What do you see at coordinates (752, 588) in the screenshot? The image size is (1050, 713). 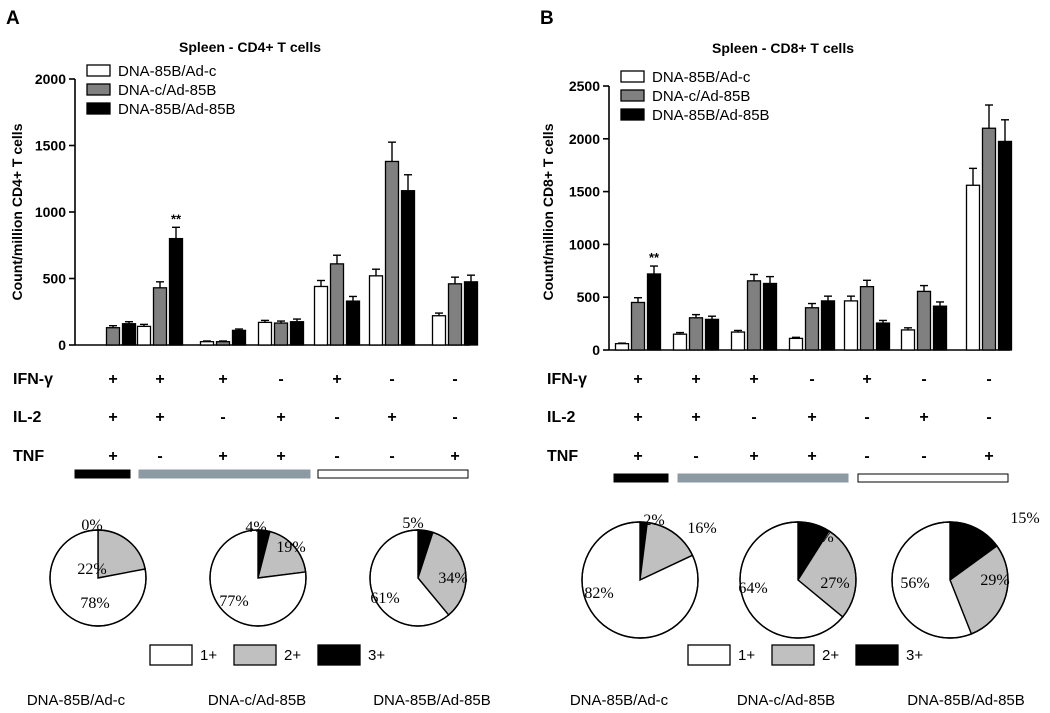 I see `pie-label: 64%` at bounding box center [752, 588].